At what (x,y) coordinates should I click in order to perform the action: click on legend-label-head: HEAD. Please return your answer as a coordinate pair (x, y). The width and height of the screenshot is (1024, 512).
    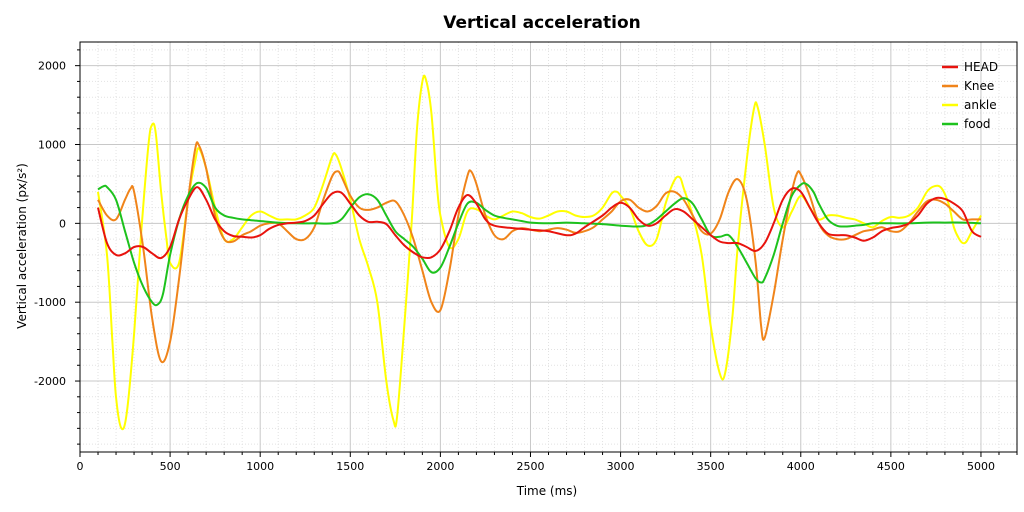
    Looking at the image, I should click on (981, 67).